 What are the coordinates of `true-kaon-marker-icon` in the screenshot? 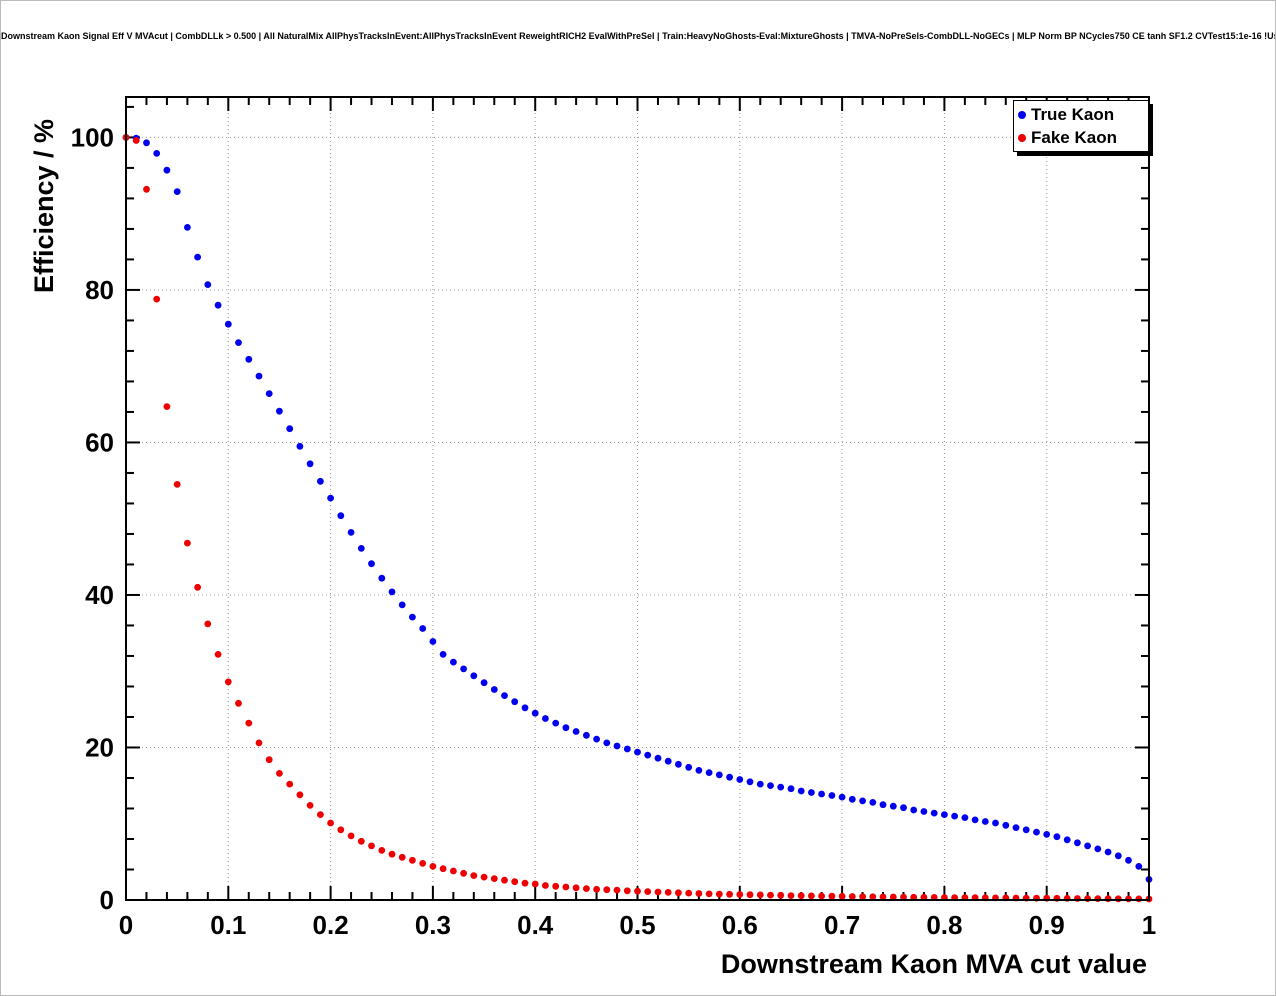 It's located at (1022, 114).